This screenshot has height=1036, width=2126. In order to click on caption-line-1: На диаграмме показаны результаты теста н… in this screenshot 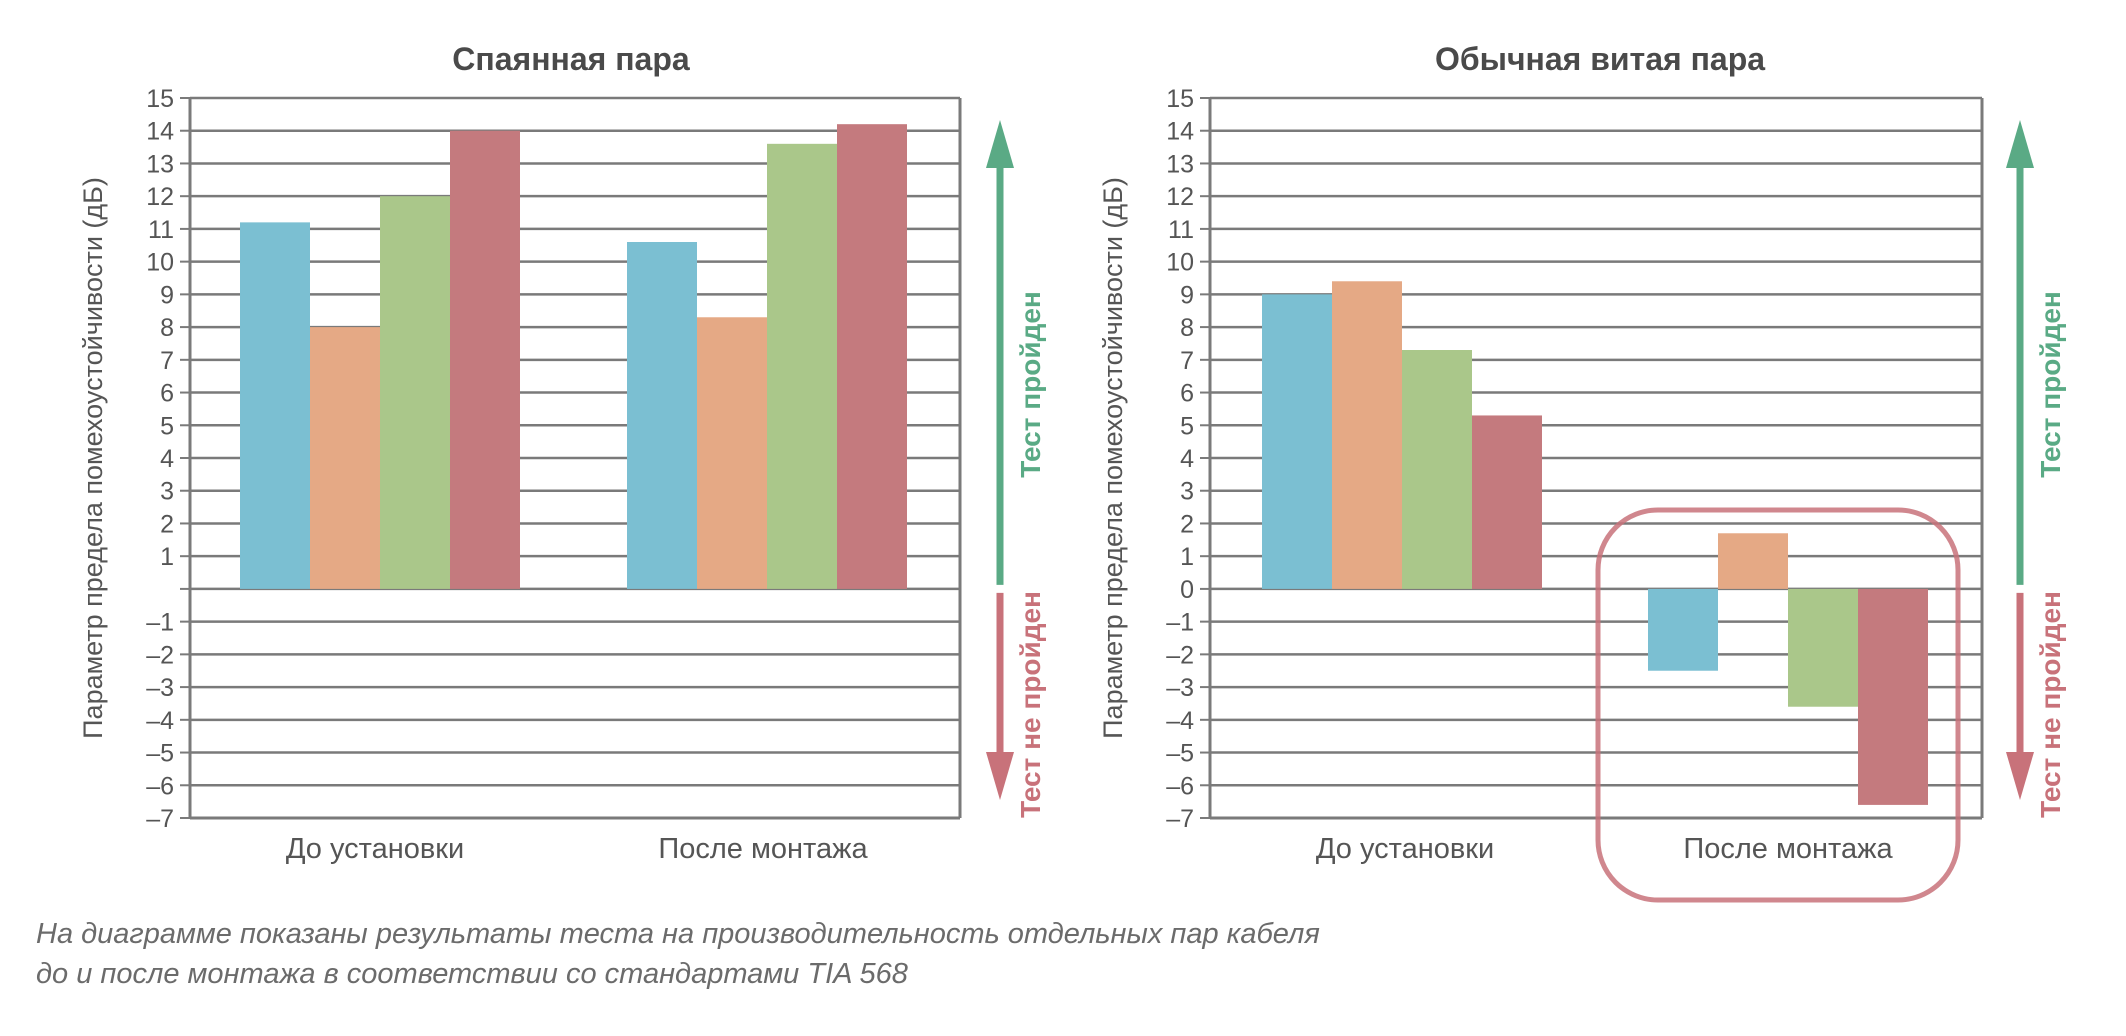, I will do `click(678, 934)`.